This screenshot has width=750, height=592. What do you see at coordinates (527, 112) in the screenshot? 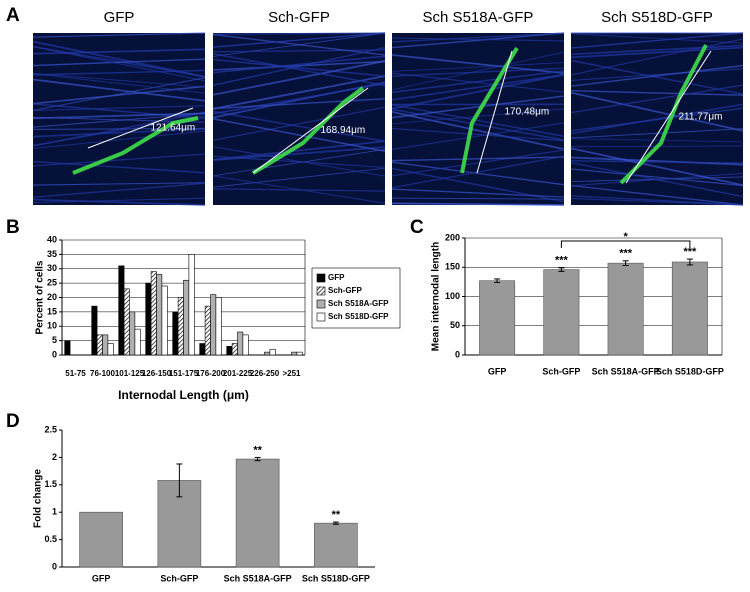
I see `measure-label: 170.48μm` at bounding box center [527, 112].